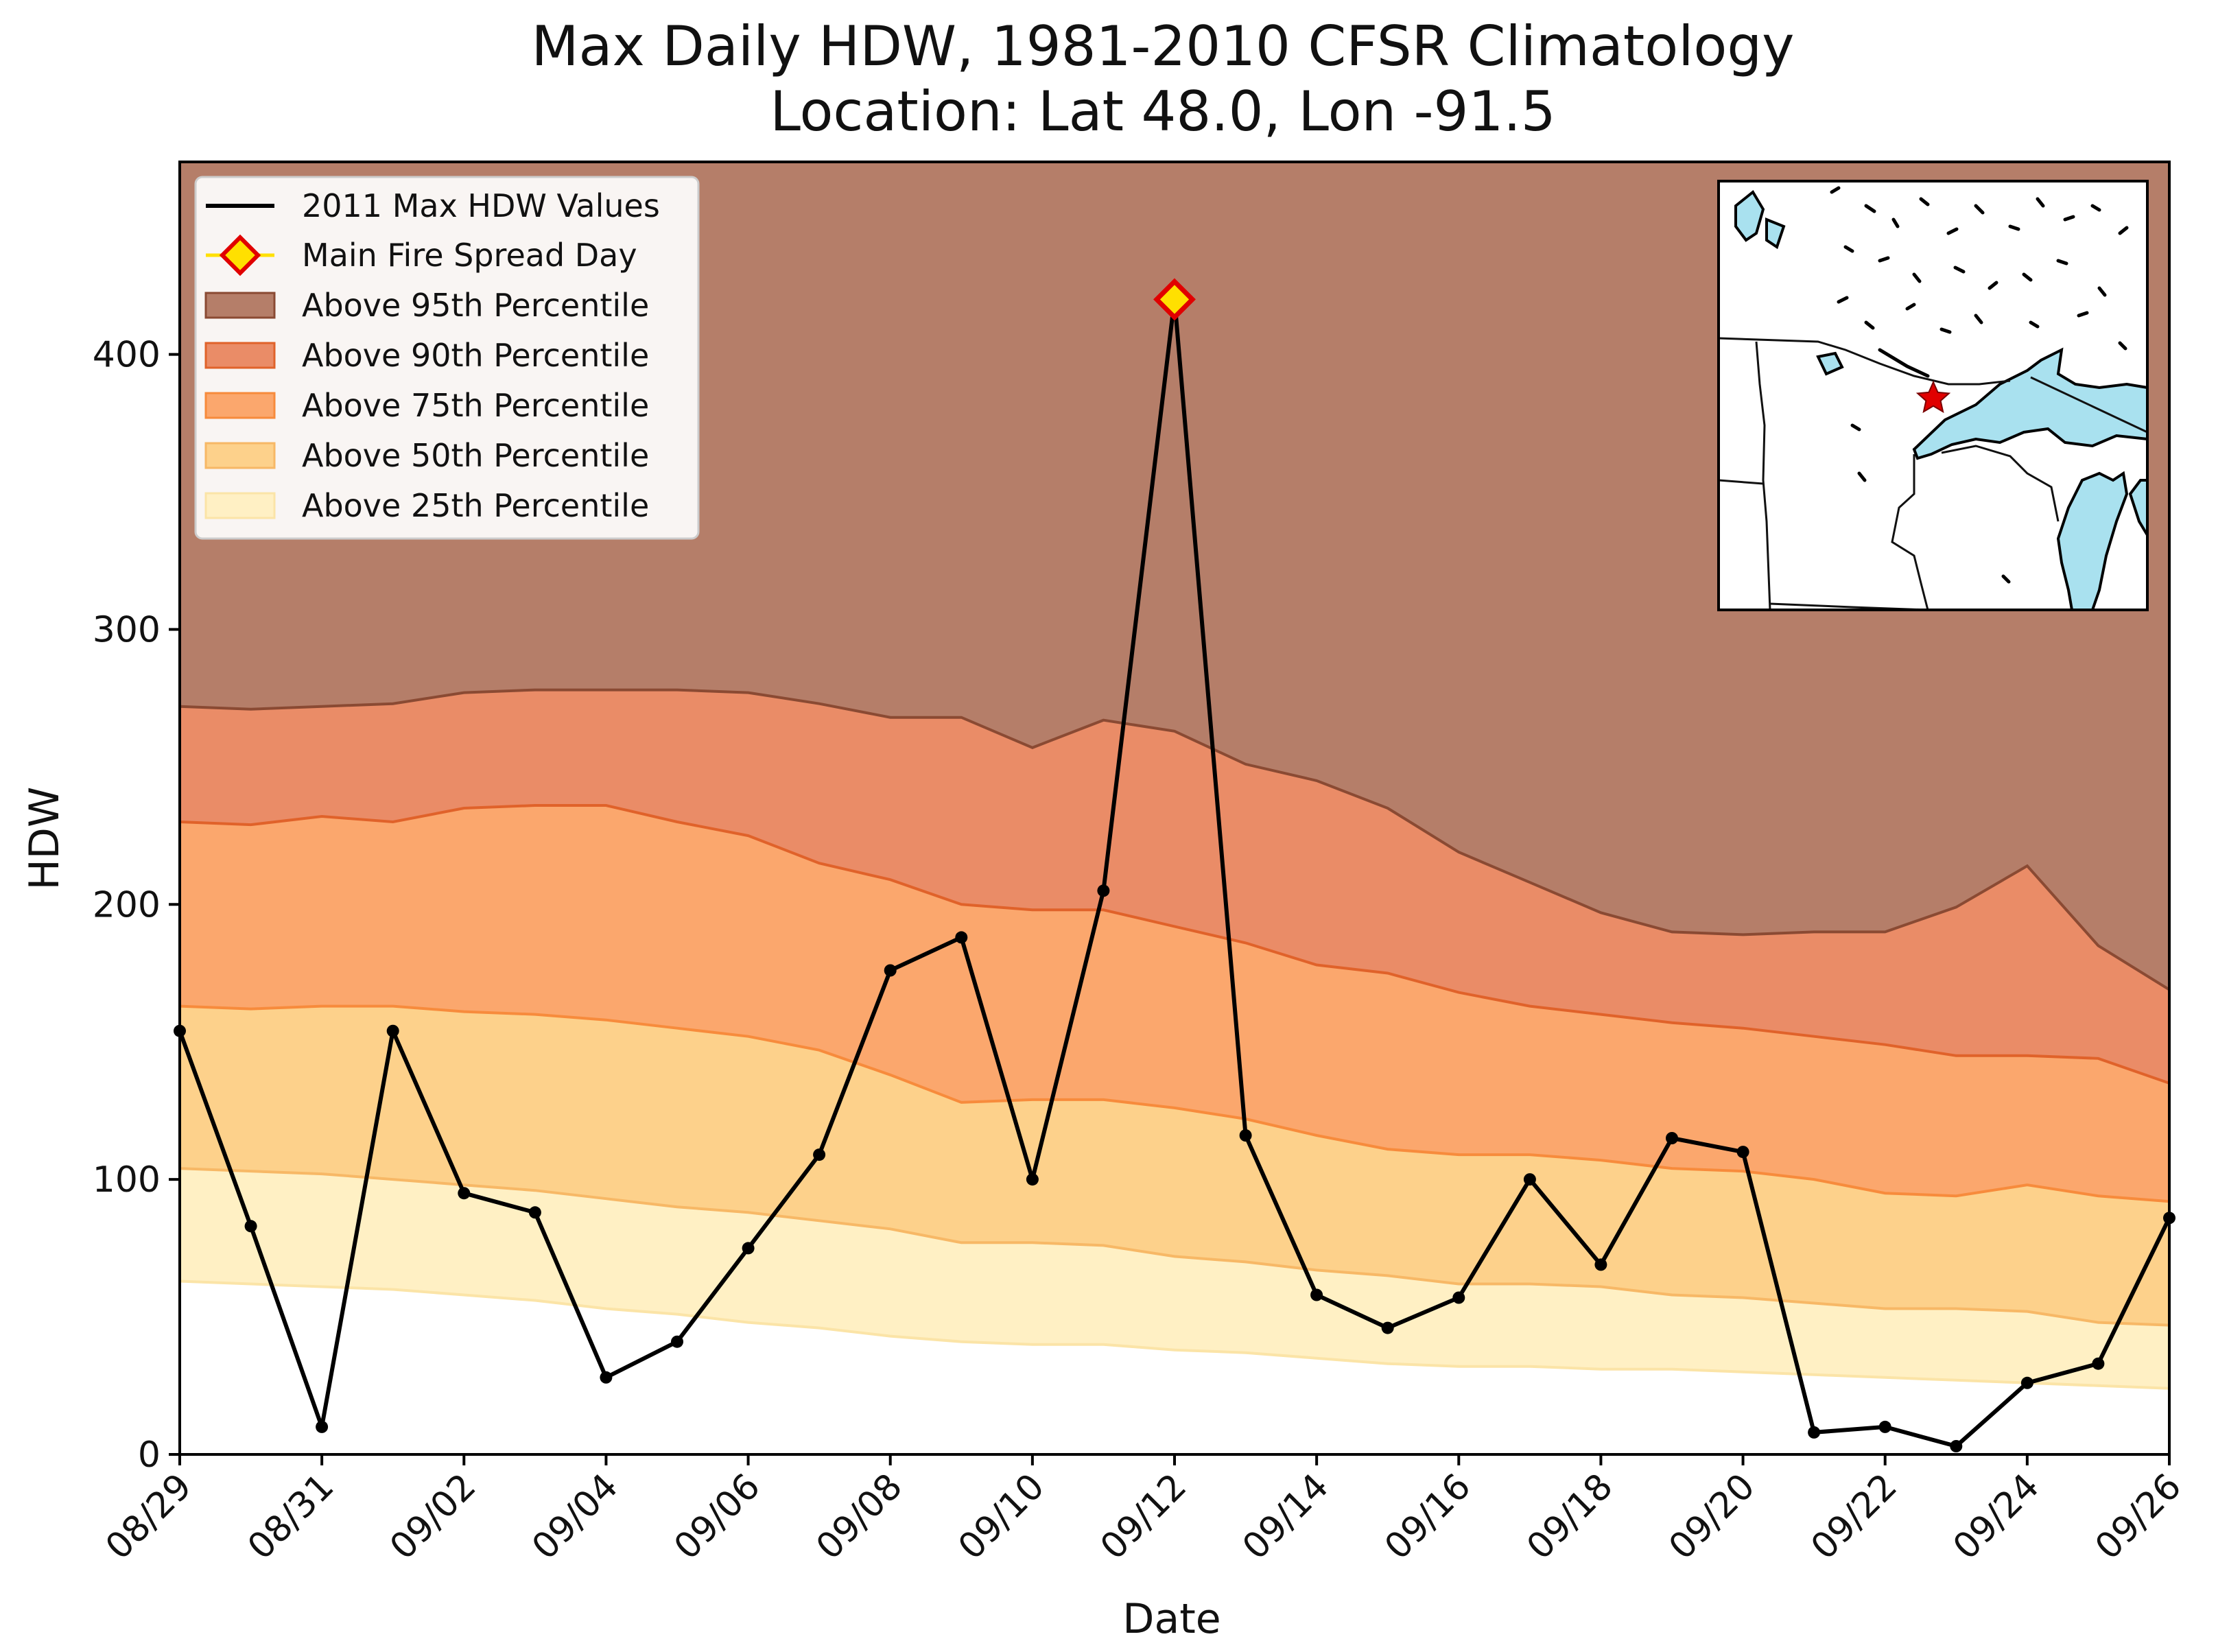  Describe the element at coordinates (1143, 1517) in the screenshot. I see `x-tick-label: 09/12` at that location.